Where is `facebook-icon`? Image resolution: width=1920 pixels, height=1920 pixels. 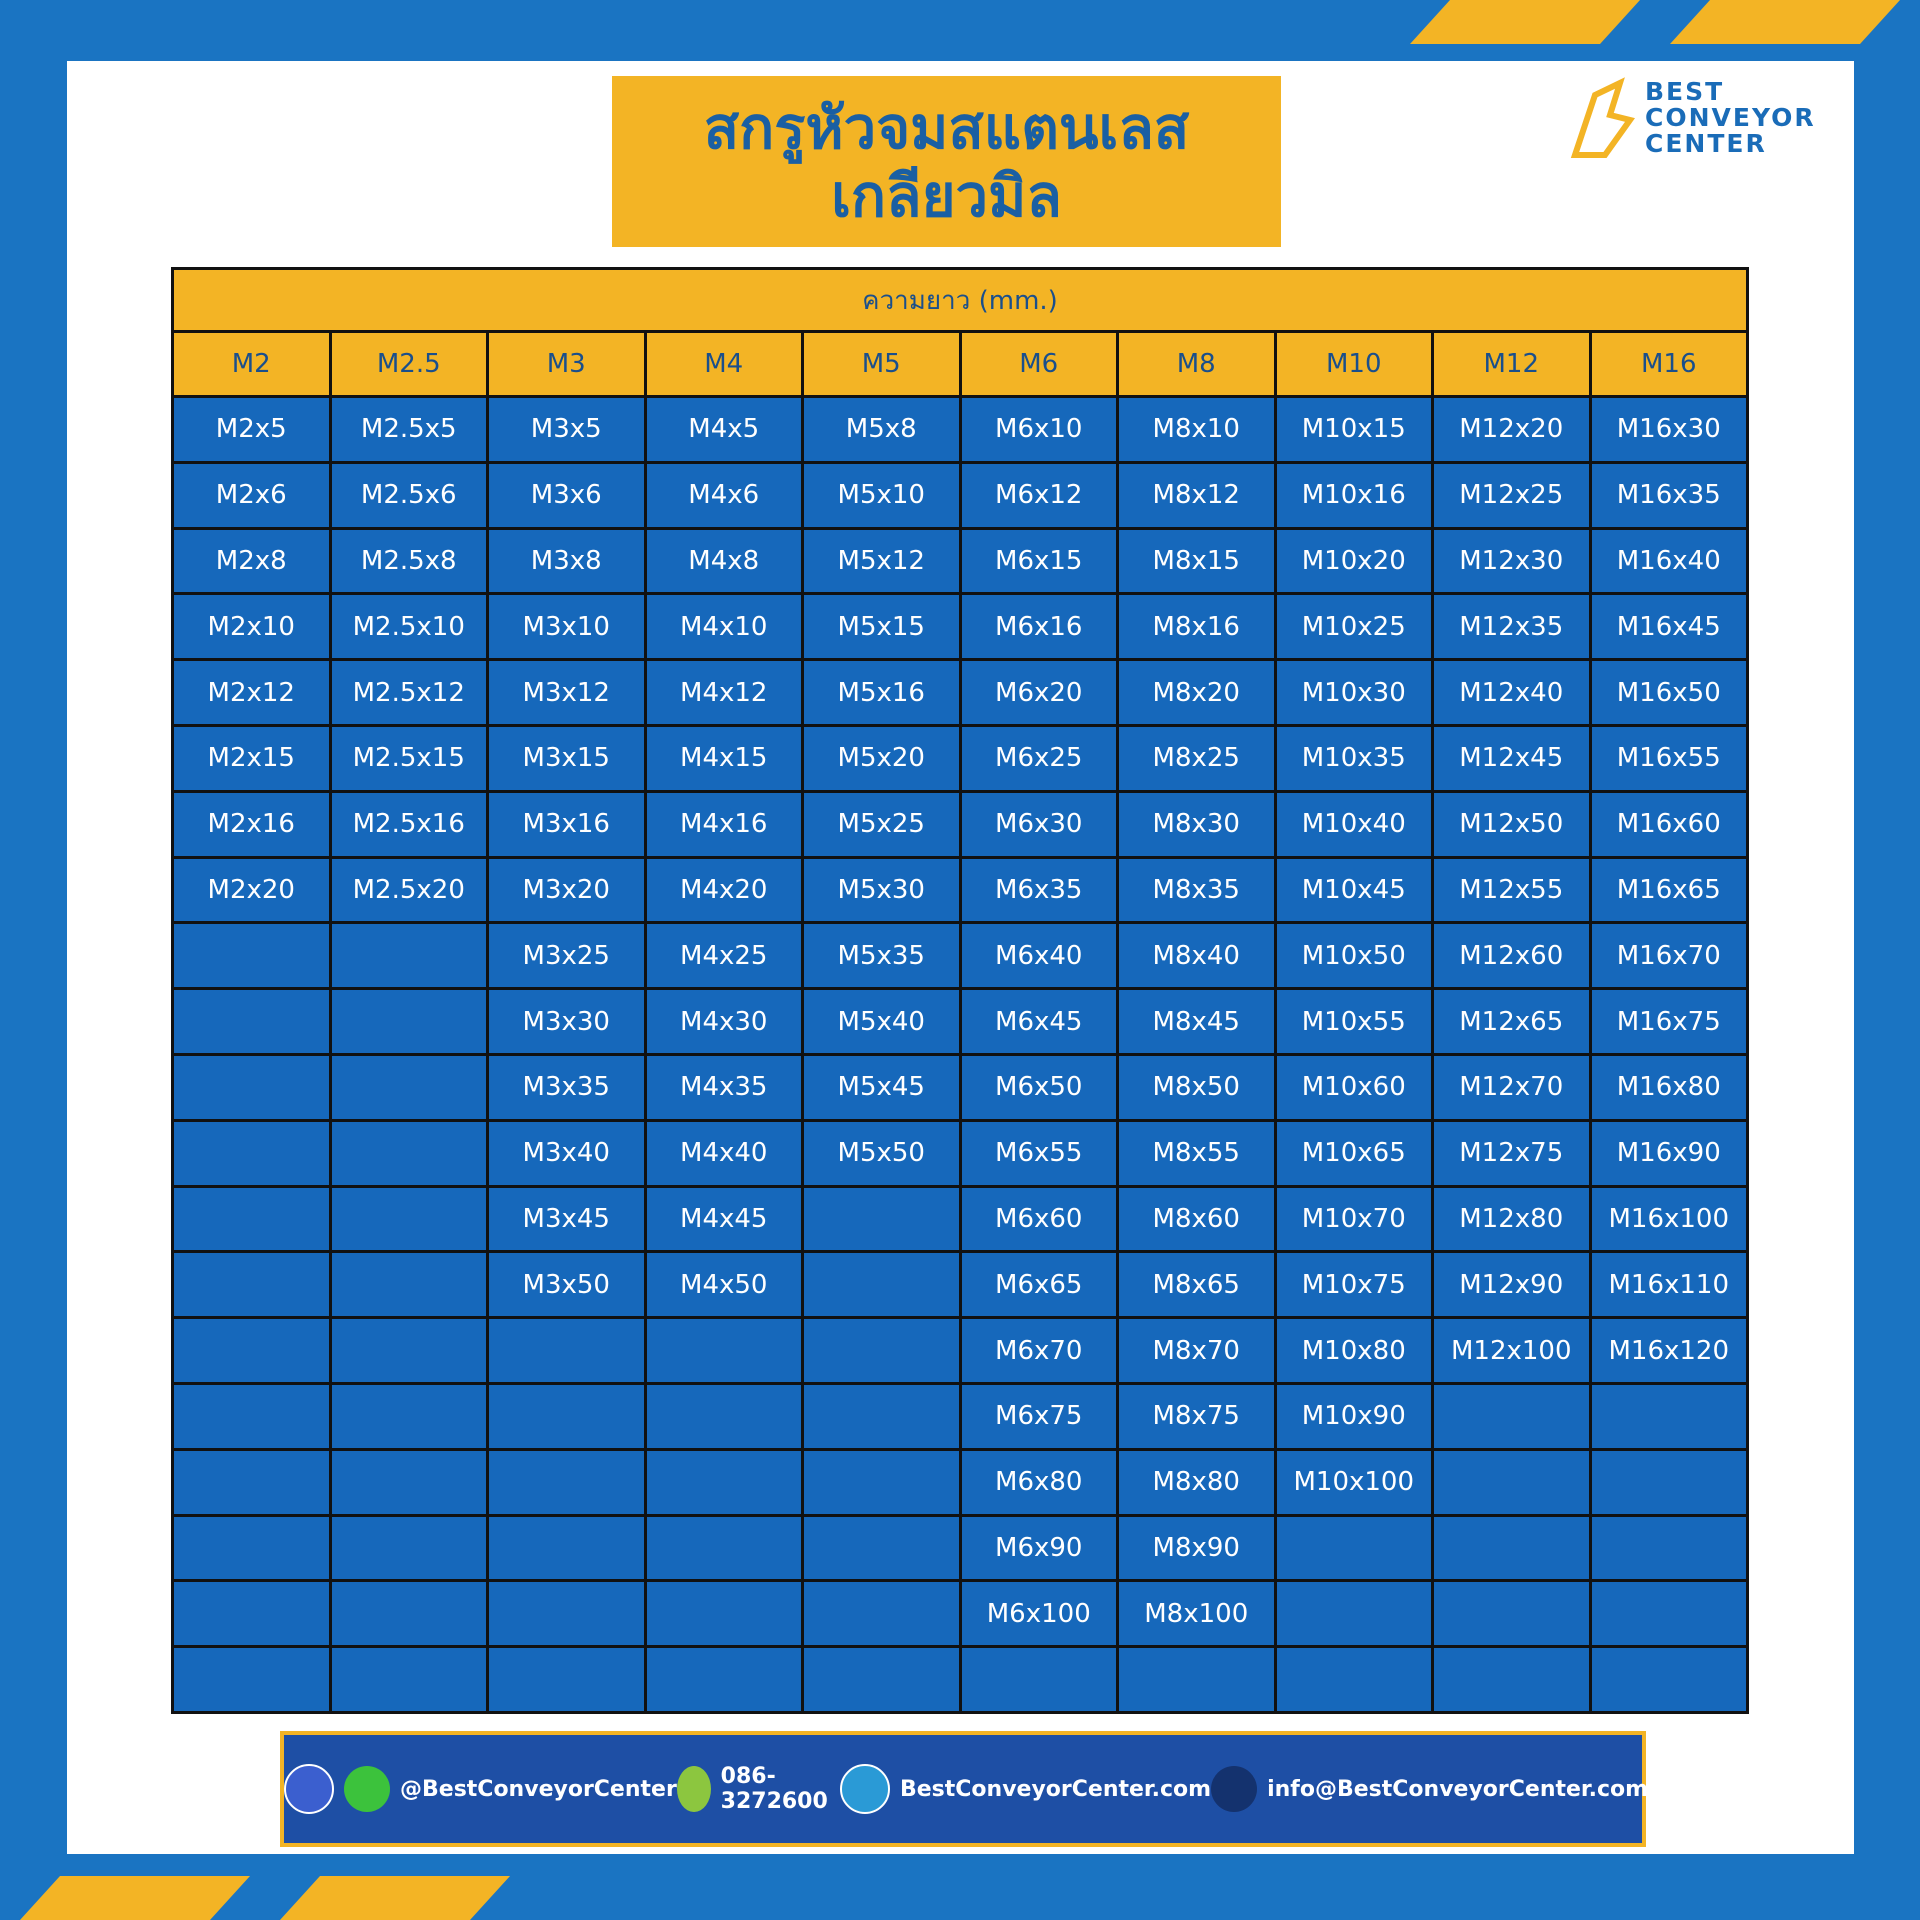 facebook-icon is located at coordinates (309, 1789).